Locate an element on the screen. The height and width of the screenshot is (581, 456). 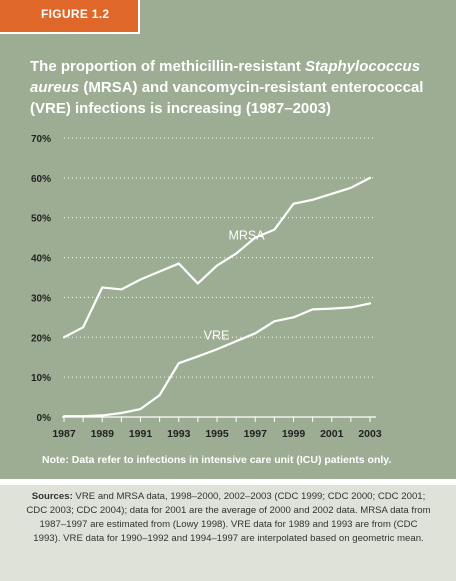
x-tick-label: 1999 is located at coordinates (294, 434).